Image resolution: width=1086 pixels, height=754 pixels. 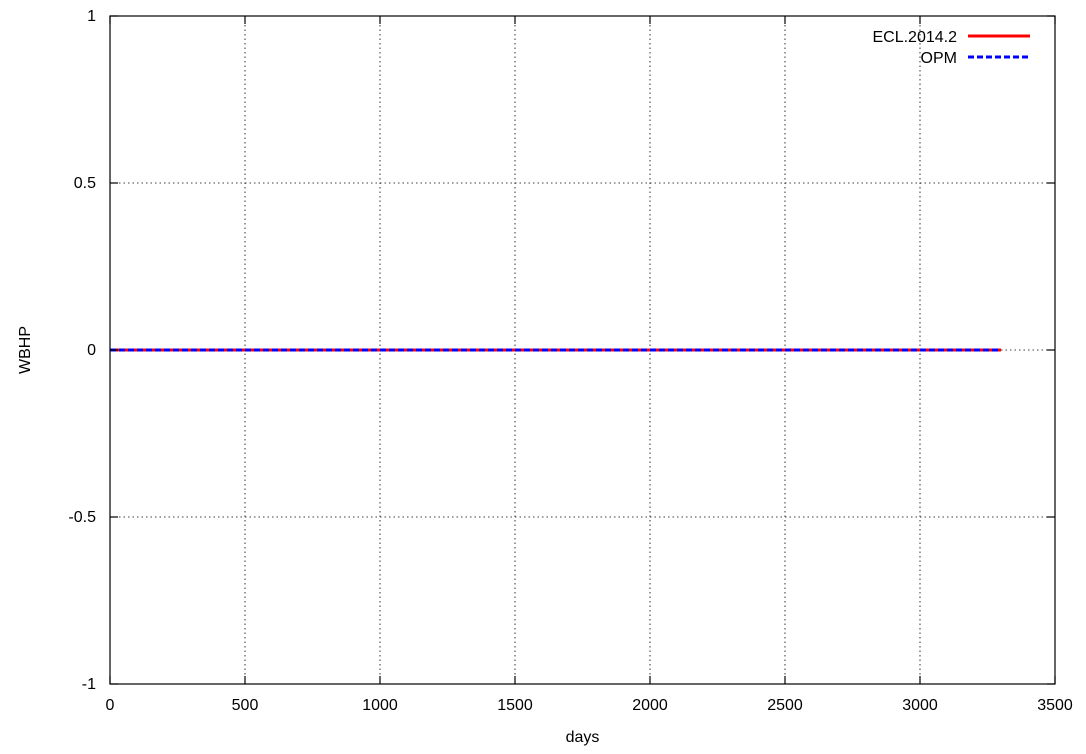 What do you see at coordinates (91, 16) in the screenshot?
I see `y-tick-label: 1` at bounding box center [91, 16].